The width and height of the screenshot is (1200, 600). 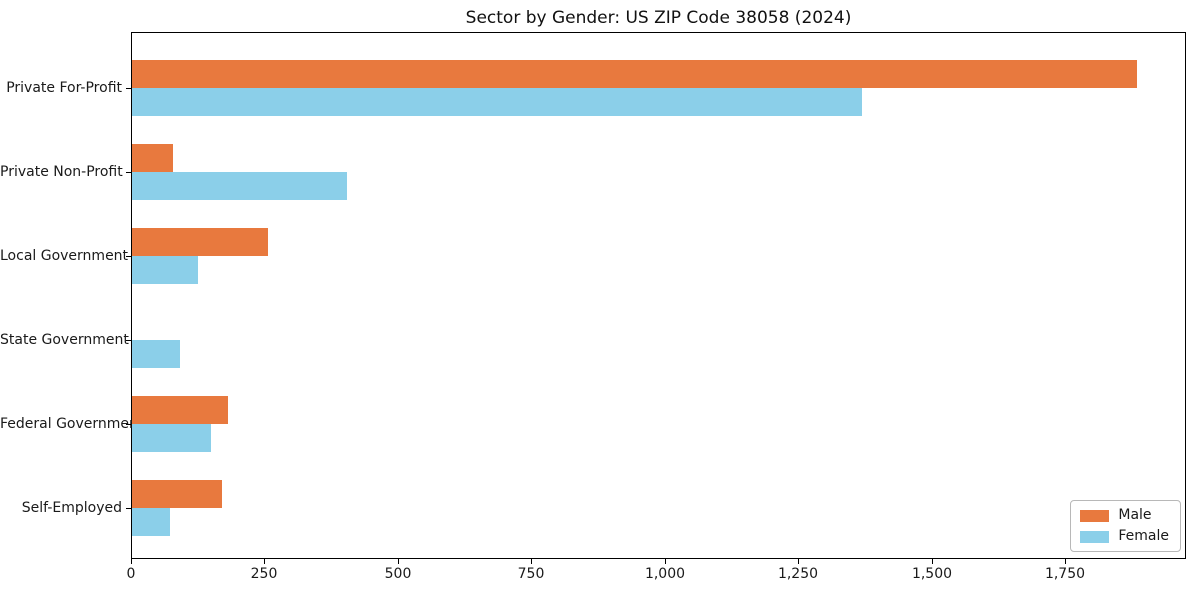 I want to click on bar-female-federal-government, so click(x=171, y=438).